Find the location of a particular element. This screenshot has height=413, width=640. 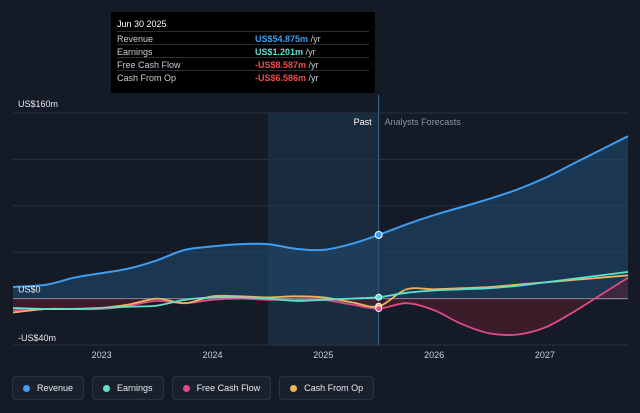

legend-item-free-cash-flow: Free Cash Flow is located at coordinates (221, 388).